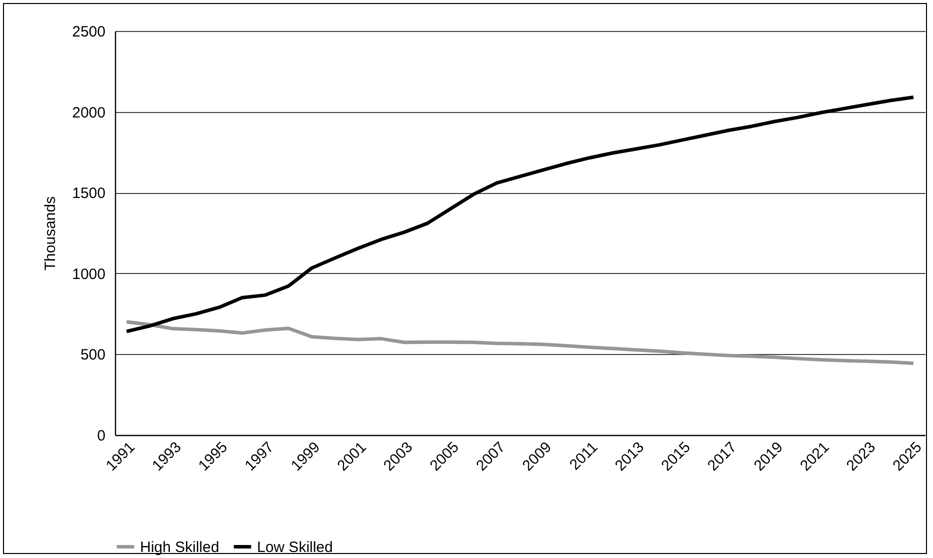 The height and width of the screenshot is (558, 933). Describe the element at coordinates (93, 355) in the screenshot. I see `y-tick-label: 500` at that location.